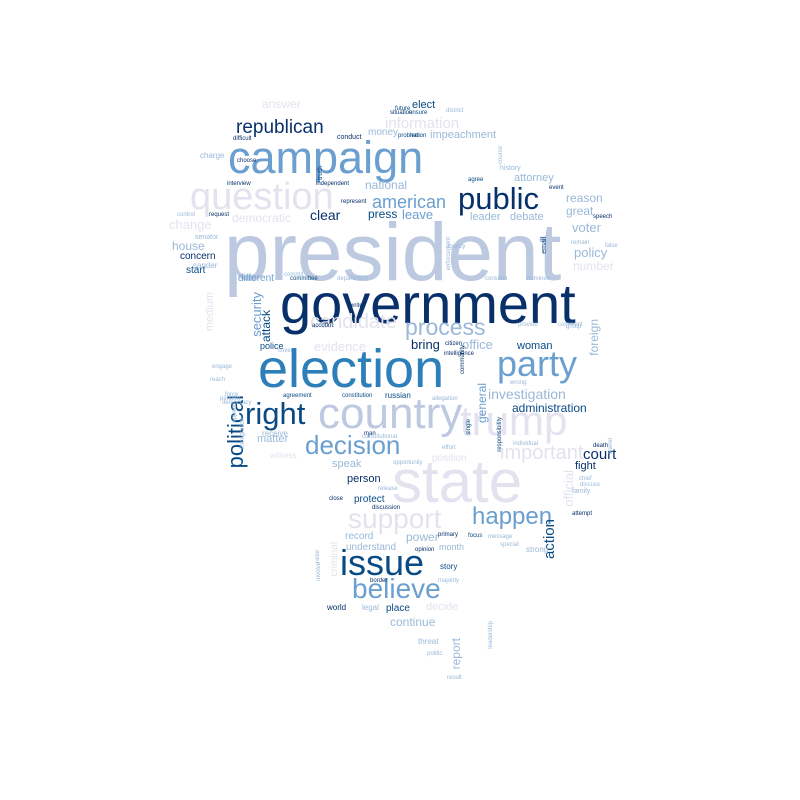 This screenshot has height=800, width=800. What do you see at coordinates (580, 243) in the screenshot?
I see `word-remain: remain` at bounding box center [580, 243].